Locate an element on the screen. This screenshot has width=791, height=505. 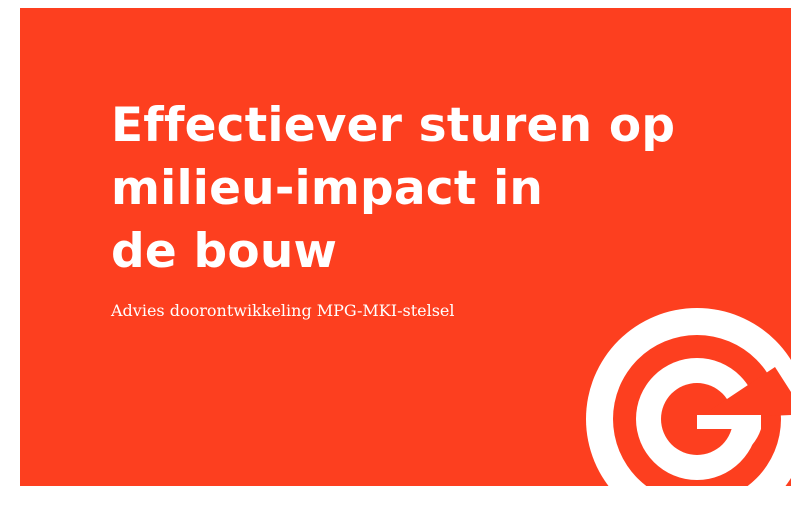
title-line-2: milieu-impact in is located at coordinates (421, 188).